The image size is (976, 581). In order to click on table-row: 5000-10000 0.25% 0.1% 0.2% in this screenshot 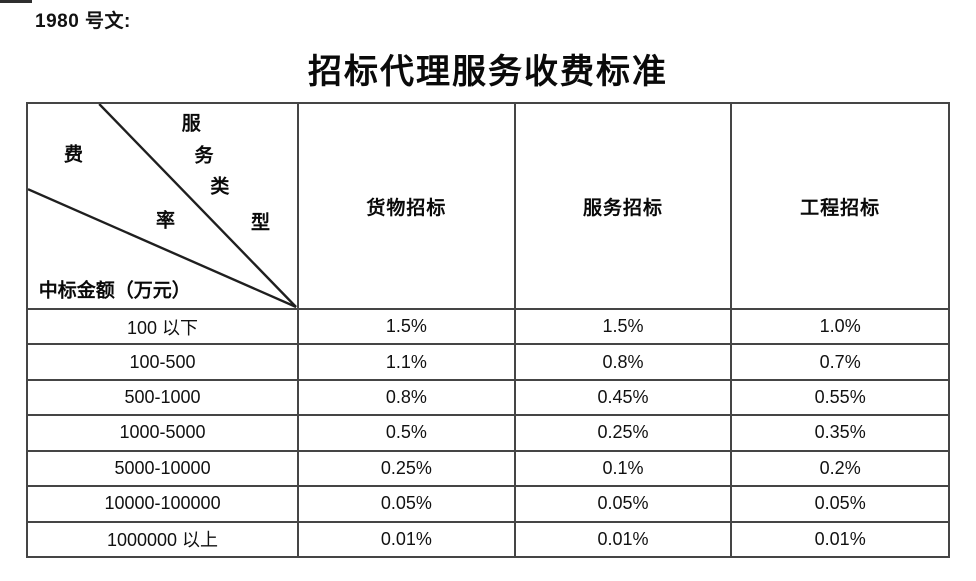, I will do `click(487, 468)`.